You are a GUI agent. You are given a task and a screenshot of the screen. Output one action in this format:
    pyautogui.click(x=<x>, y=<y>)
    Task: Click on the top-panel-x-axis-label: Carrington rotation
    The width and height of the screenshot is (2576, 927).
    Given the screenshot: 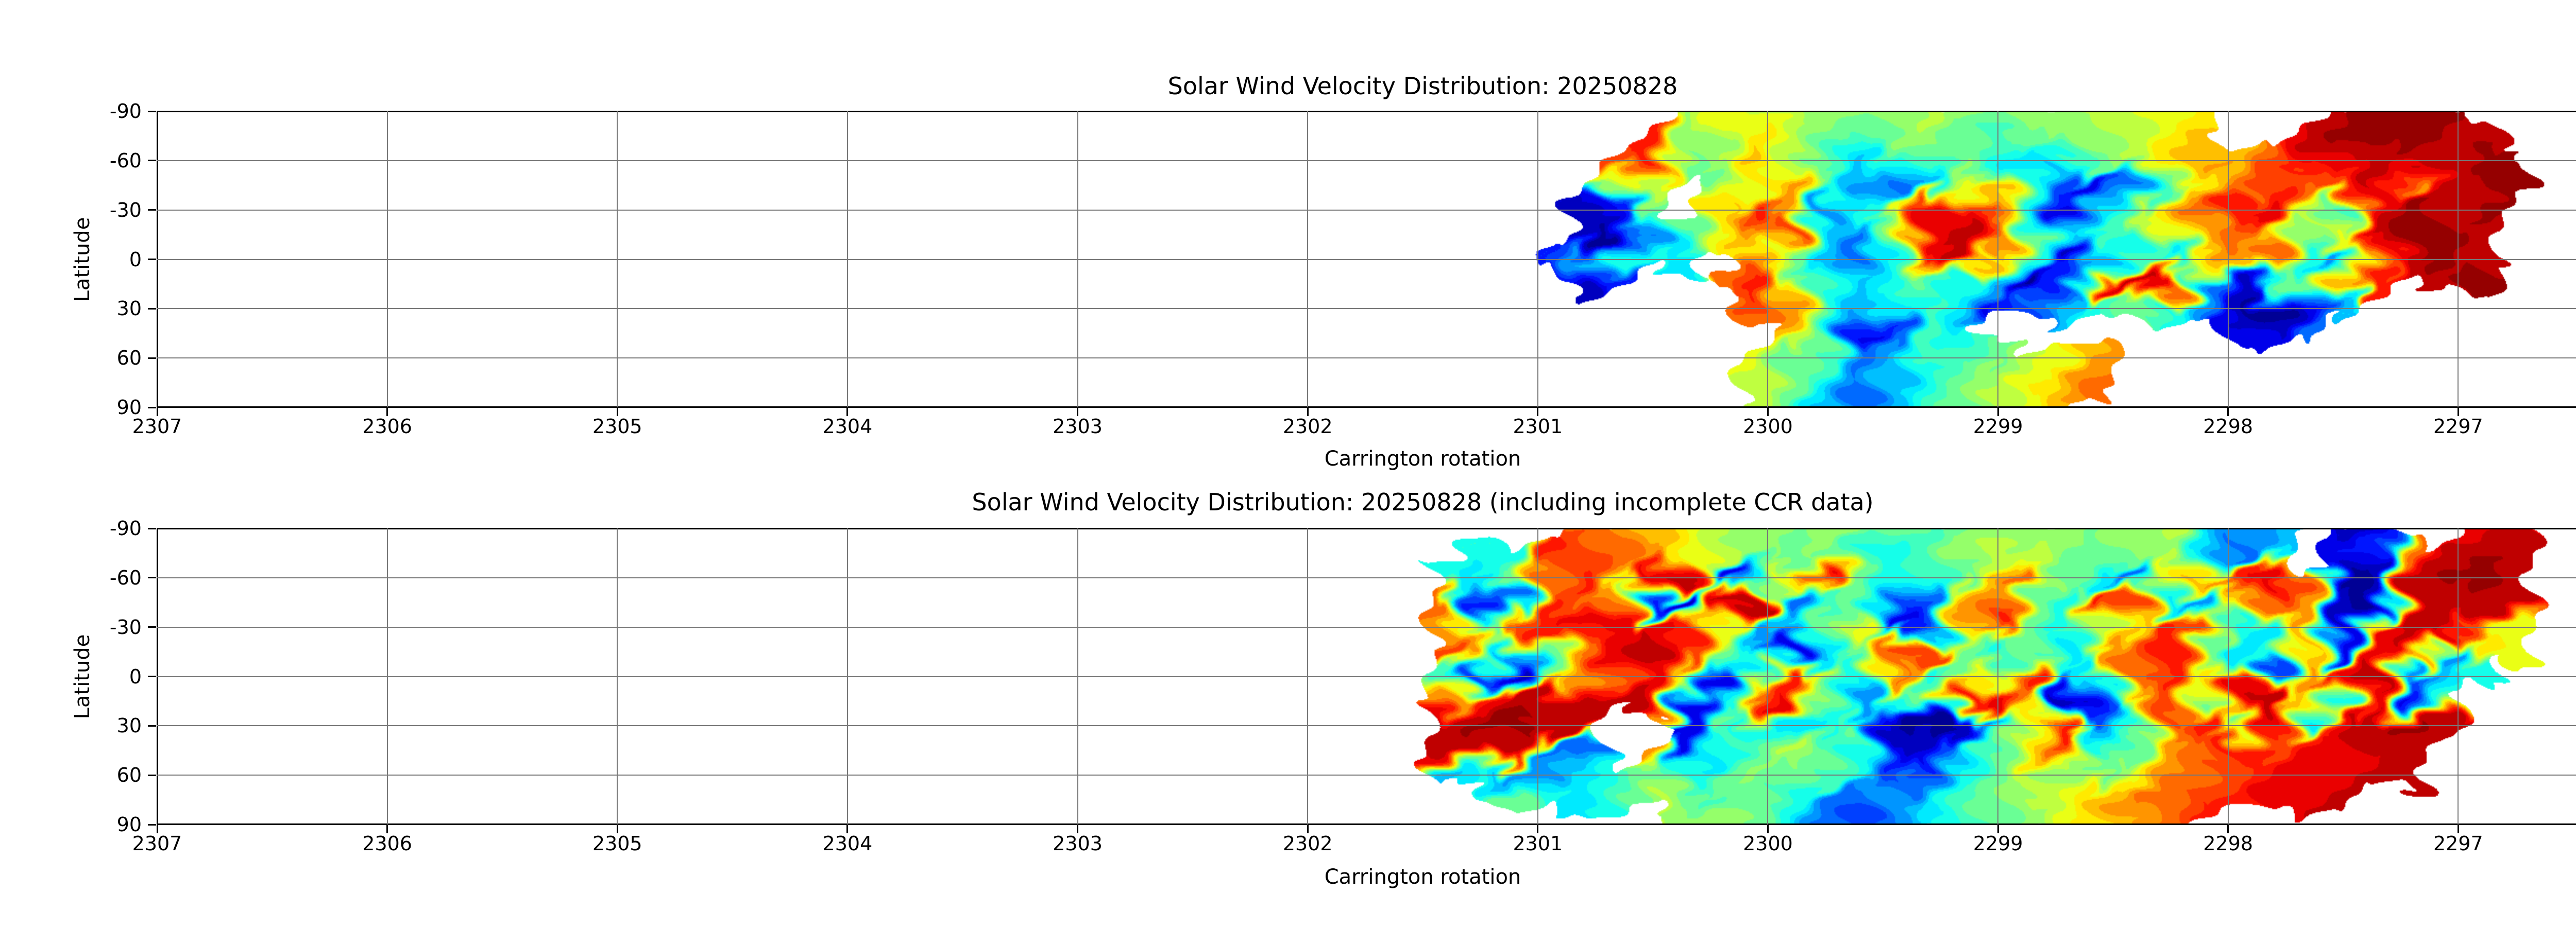 What is the action you would take?
    pyautogui.click(x=1422, y=459)
    